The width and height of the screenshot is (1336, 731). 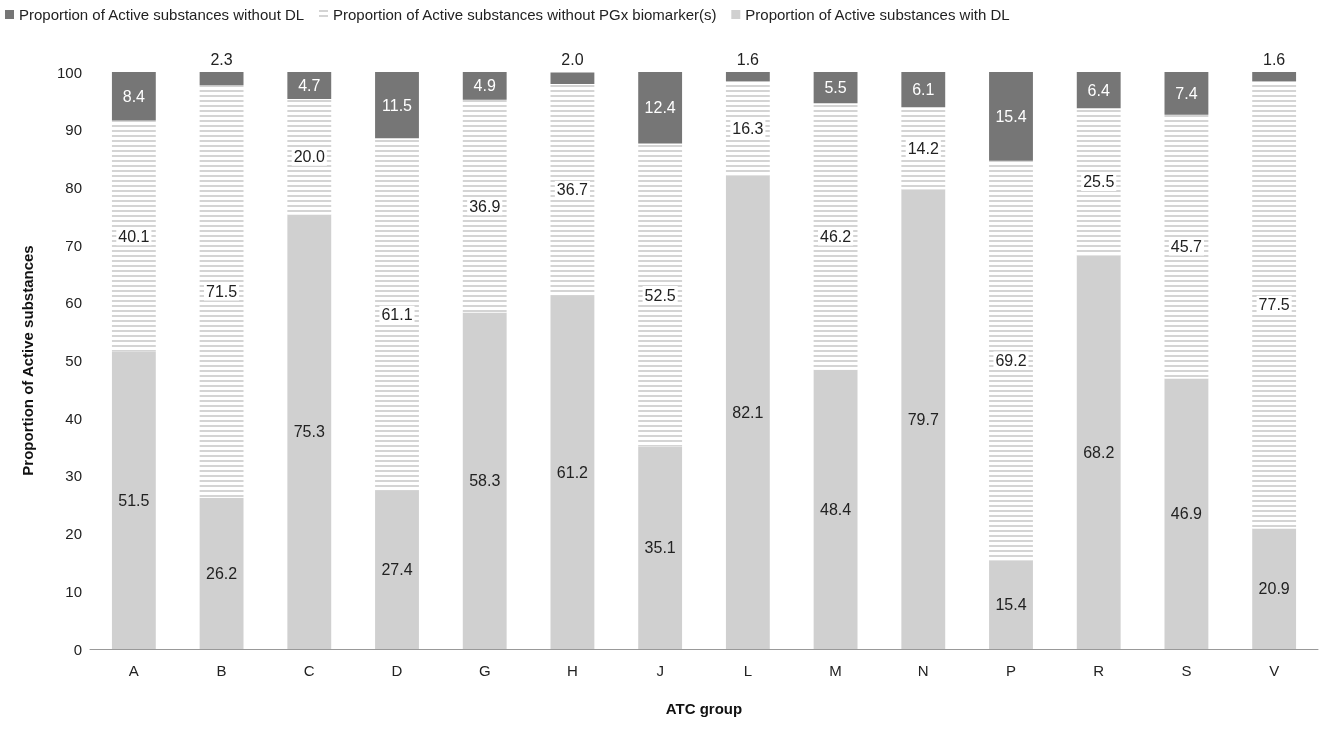 I want to click on y-tick-label: 0, so click(x=77, y=649).